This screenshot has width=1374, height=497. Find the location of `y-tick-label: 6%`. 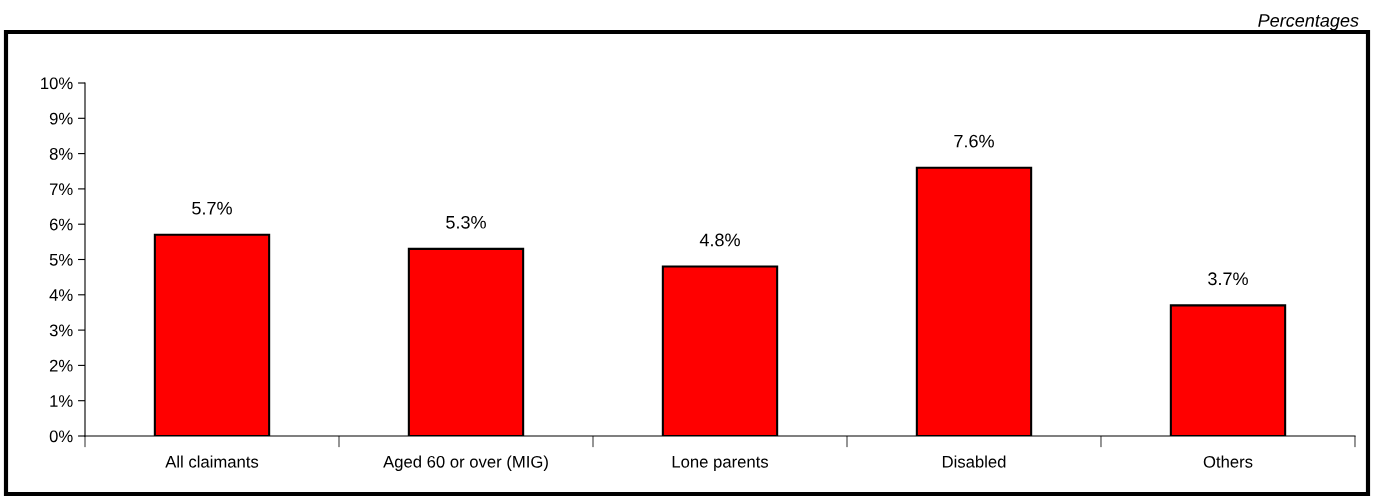

y-tick-label: 6% is located at coordinates (61, 224).